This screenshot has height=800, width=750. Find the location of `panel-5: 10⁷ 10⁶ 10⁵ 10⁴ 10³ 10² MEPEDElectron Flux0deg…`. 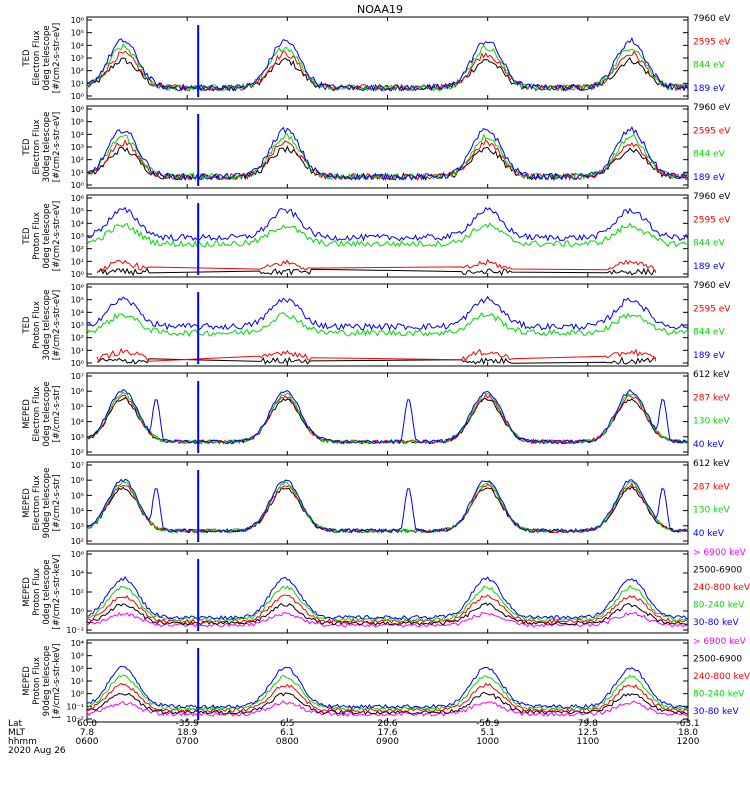

panel-5: 10⁷ 10⁶ 10⁵ 10⁴ 10³ 10² MEPEDElectron Flux0deg… is located at coordinates (376, 413).